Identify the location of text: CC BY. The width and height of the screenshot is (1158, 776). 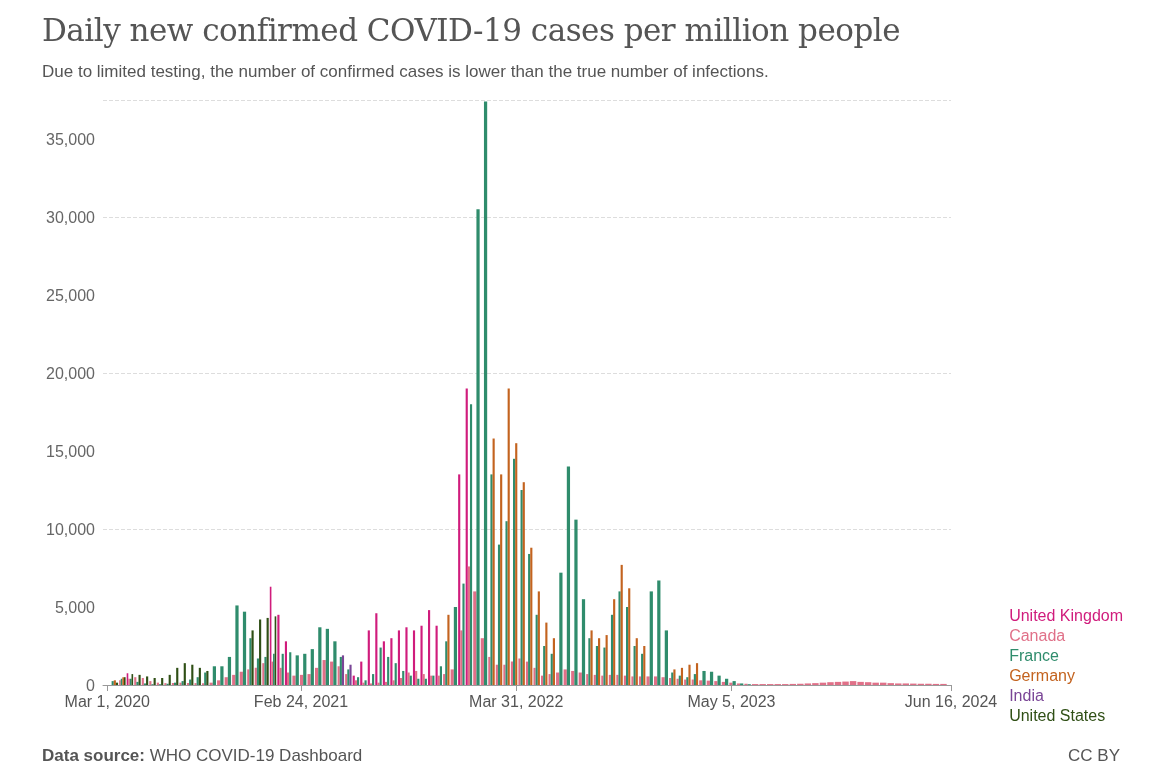
(1094, 756).